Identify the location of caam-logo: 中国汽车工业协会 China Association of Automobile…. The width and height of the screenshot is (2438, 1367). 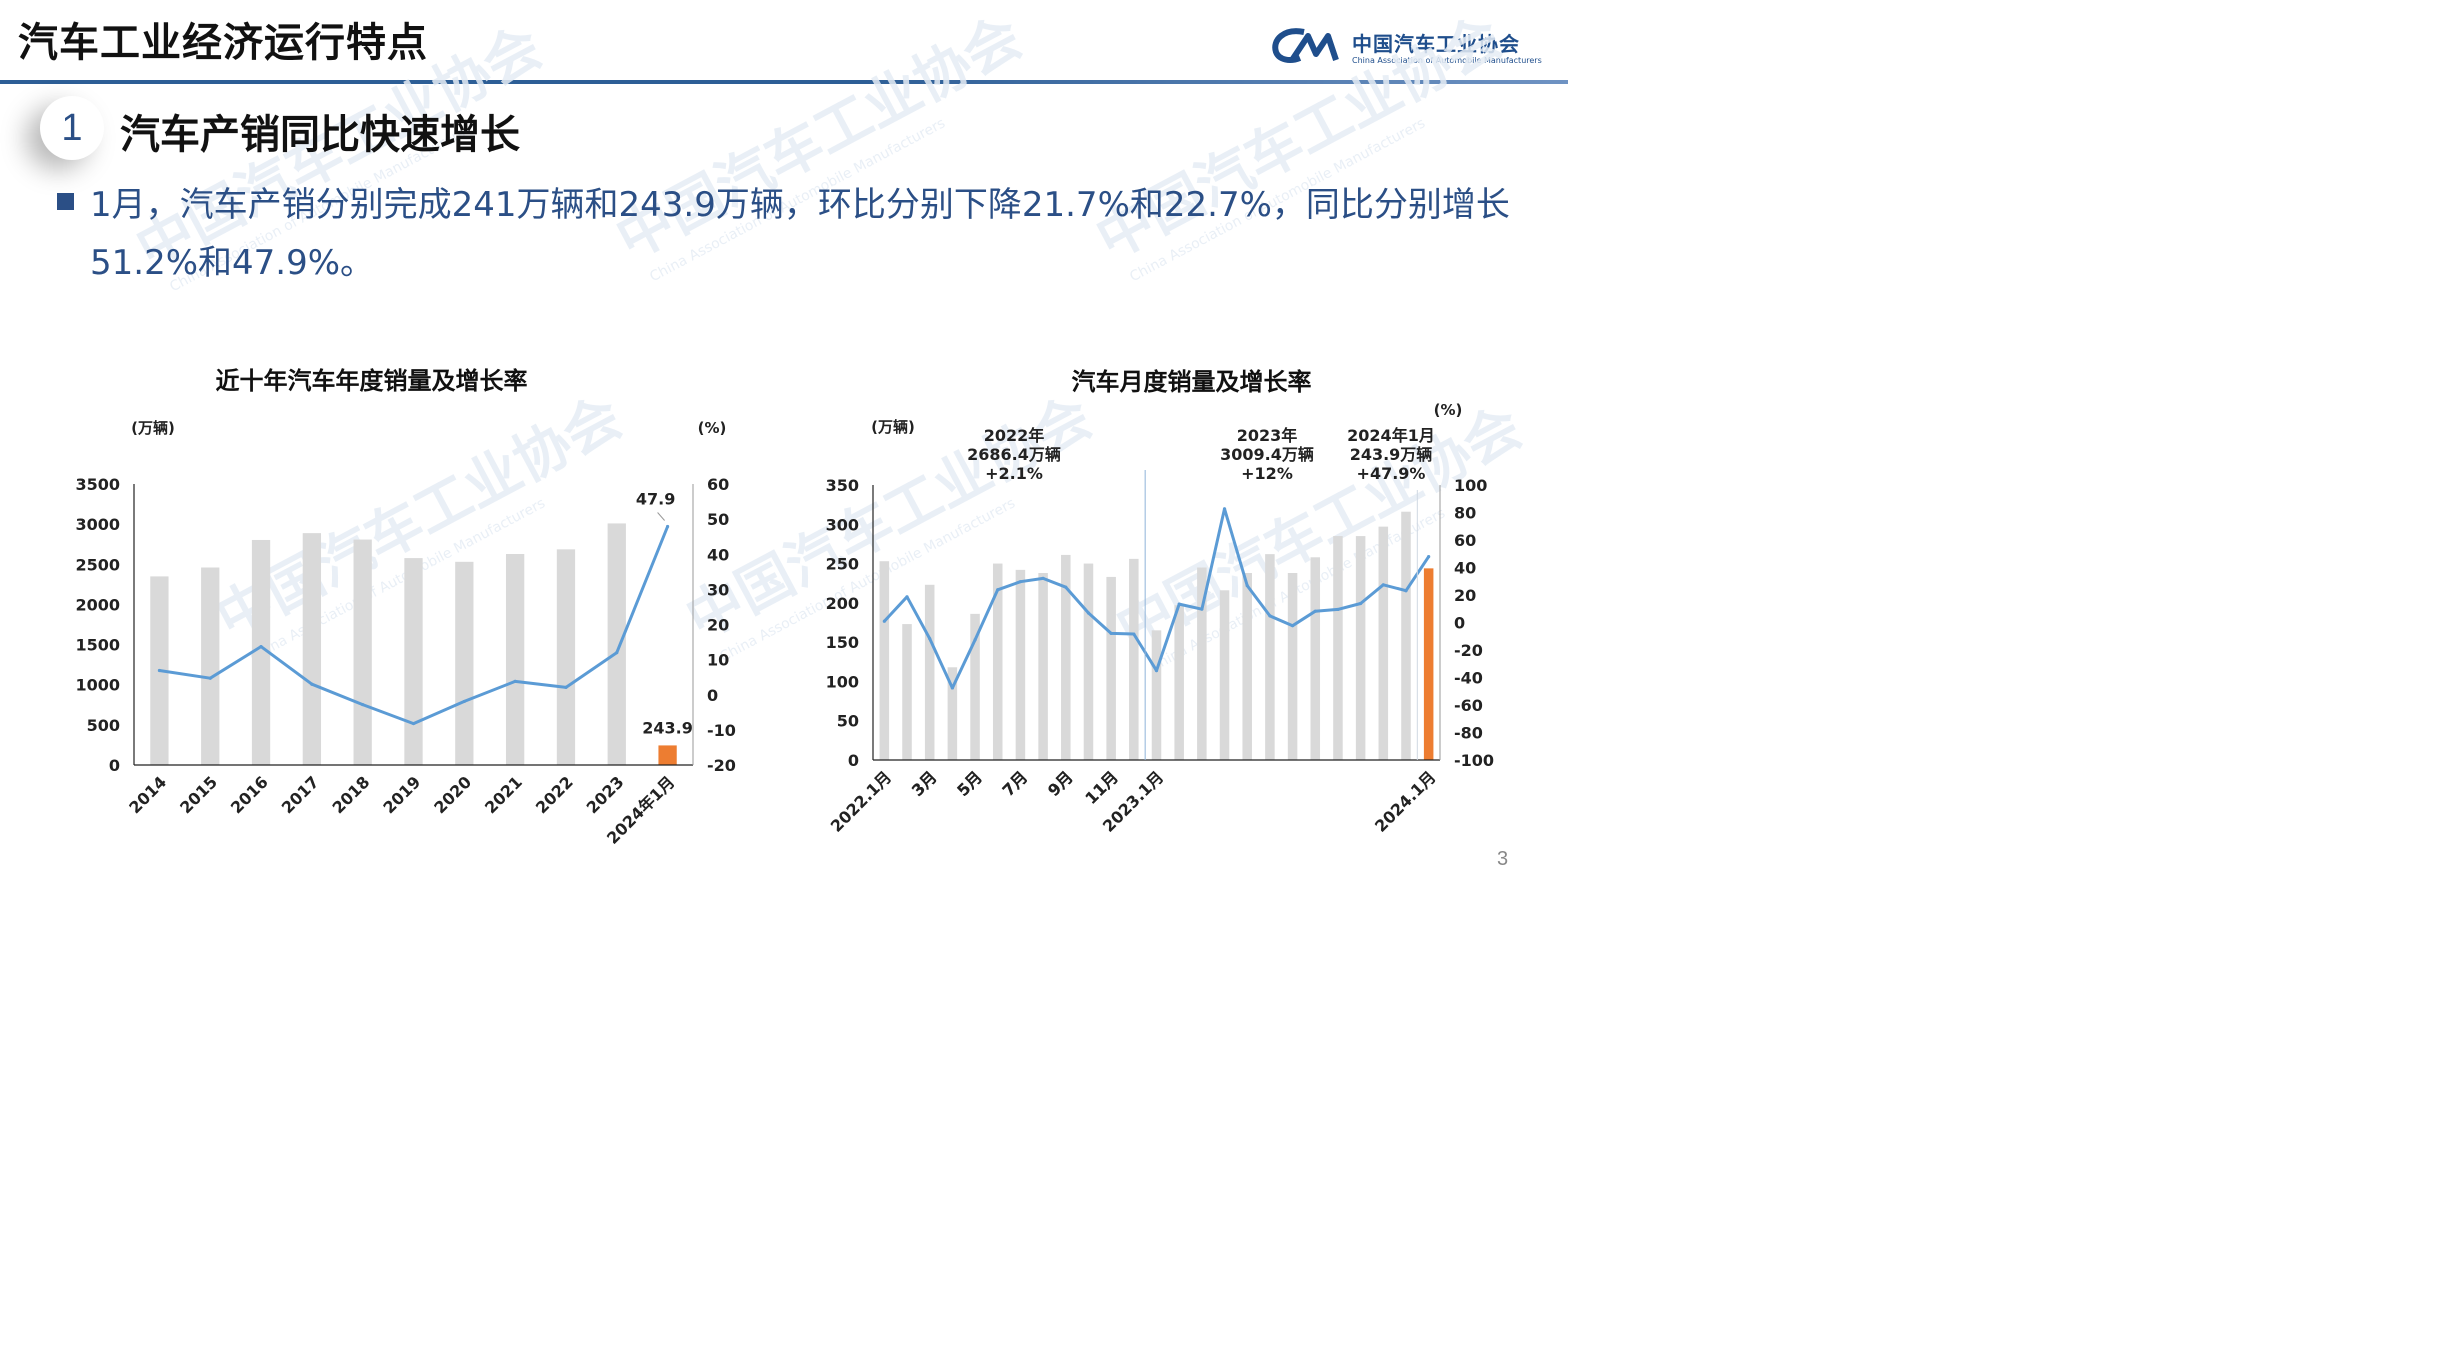
(1415, 49).